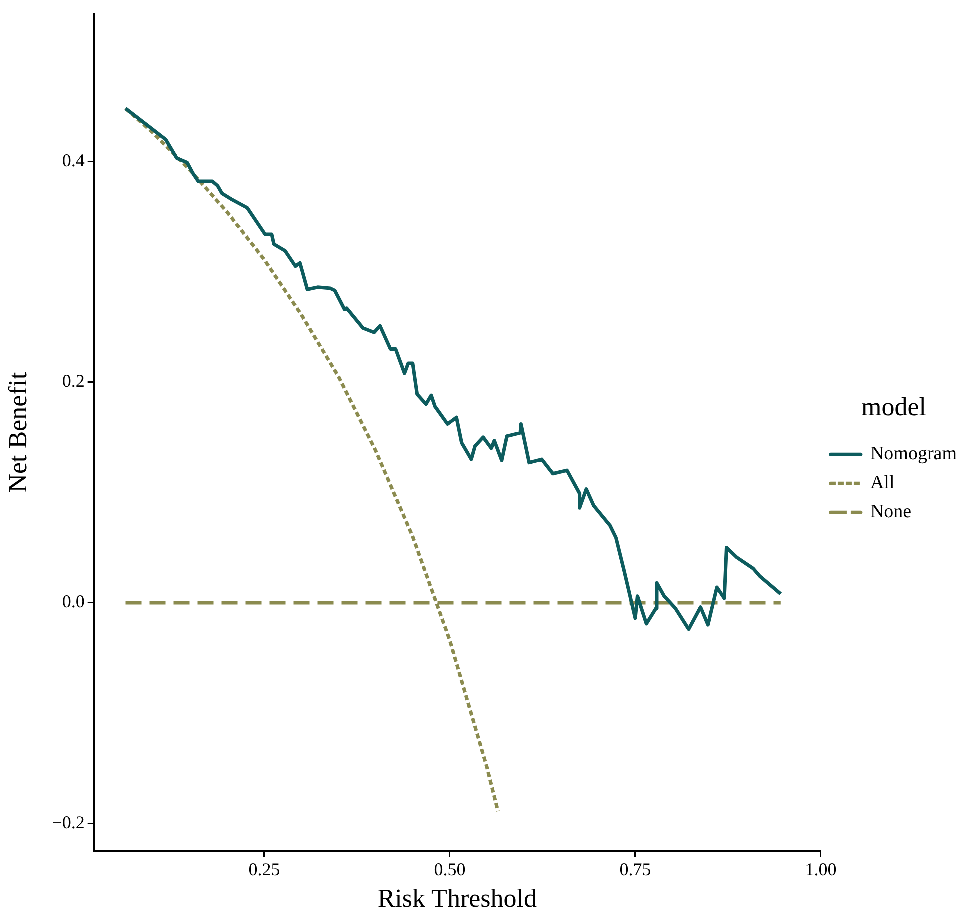 The image size is (971, 916). I want to click on y-tick-label: 0.0, so click(73, 602).